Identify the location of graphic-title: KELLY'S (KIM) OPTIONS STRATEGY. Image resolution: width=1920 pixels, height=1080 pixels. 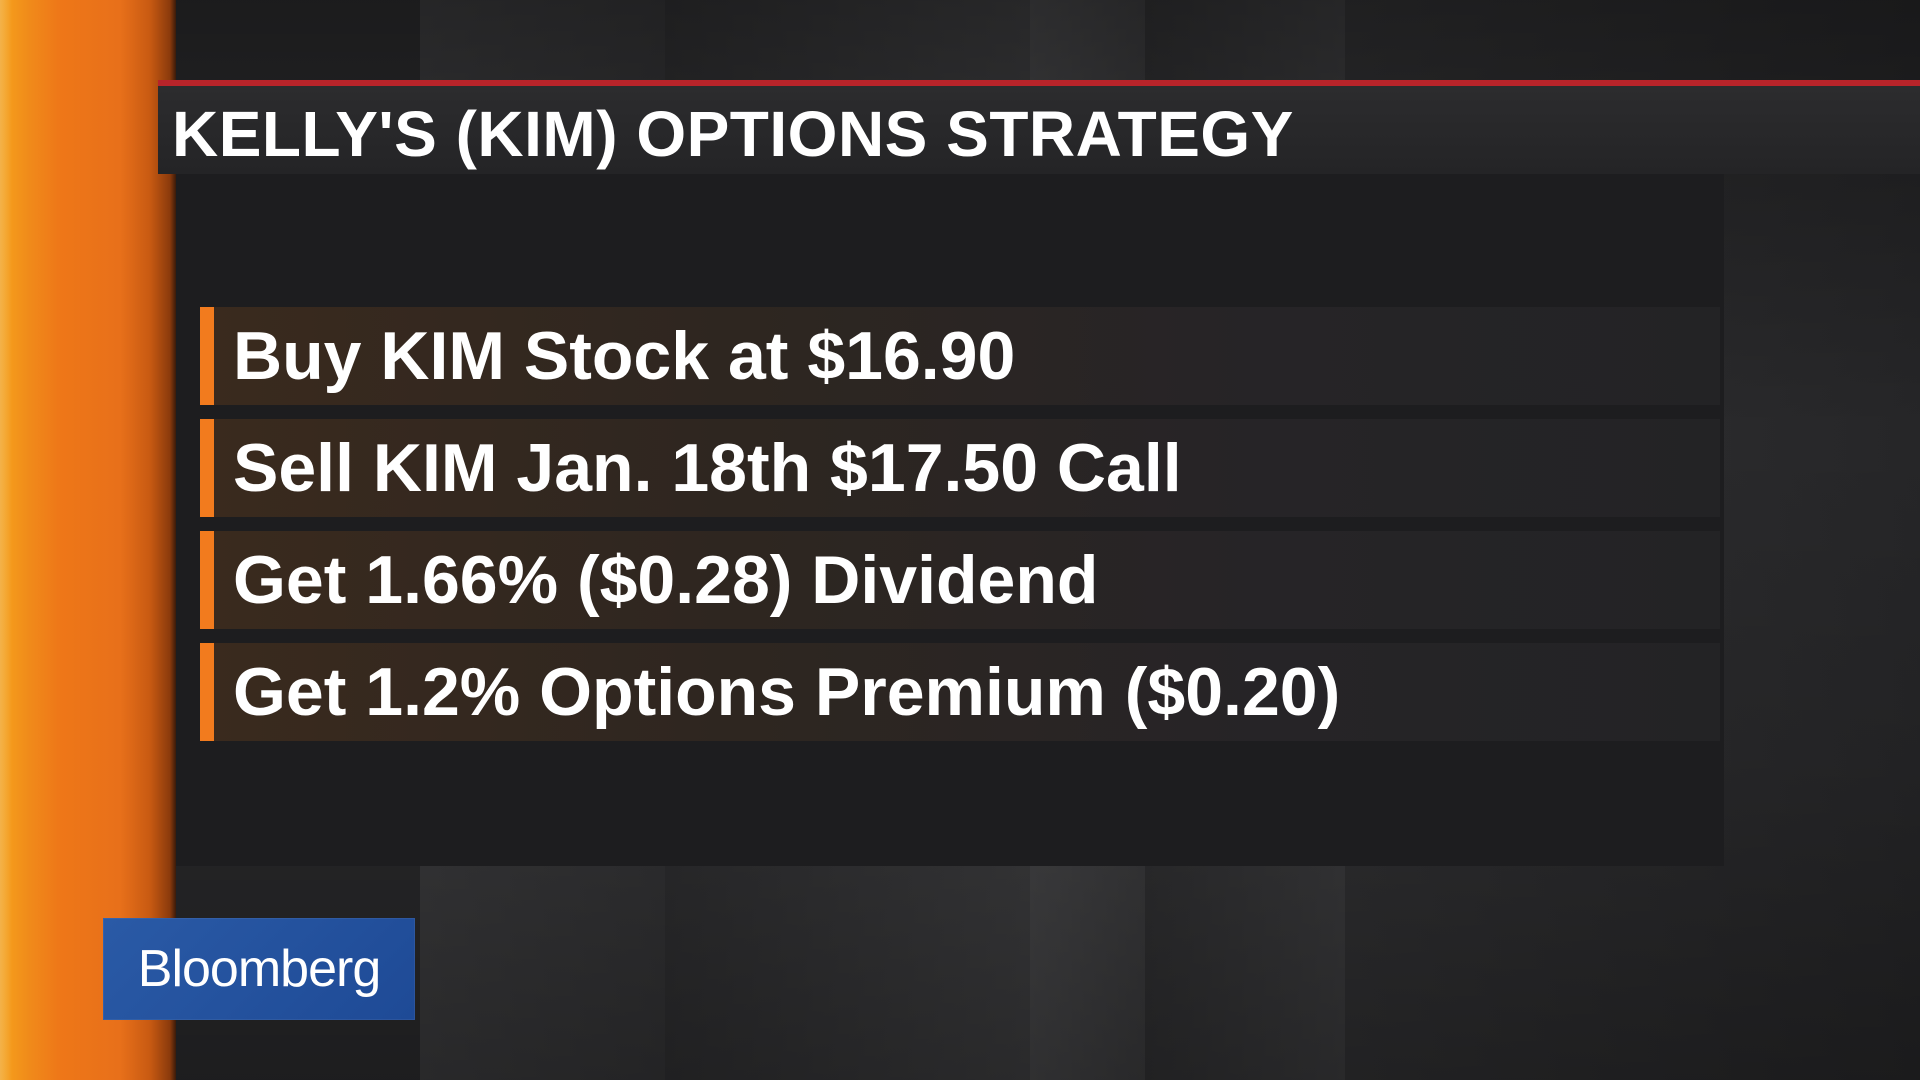
(733, 134).